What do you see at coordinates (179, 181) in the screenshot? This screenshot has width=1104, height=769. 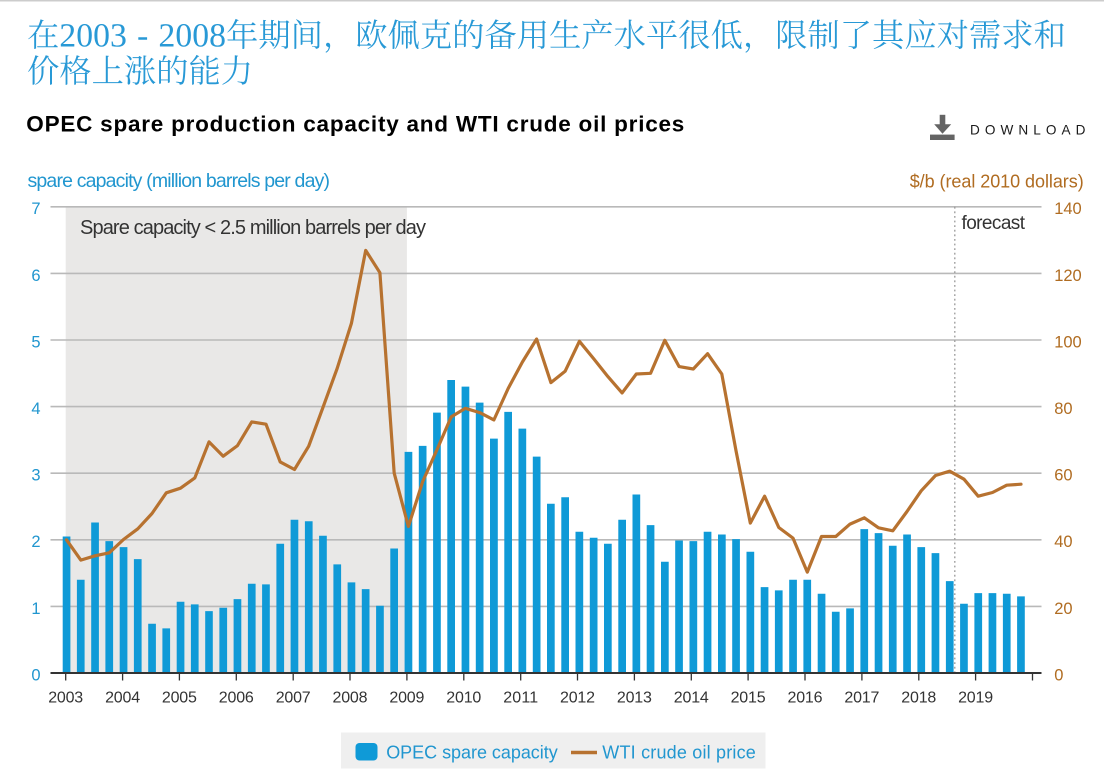 I see `svg-text:spare capacity (million barrel: spare capacity (million barrels per day)` at bounding box center [179, 181].